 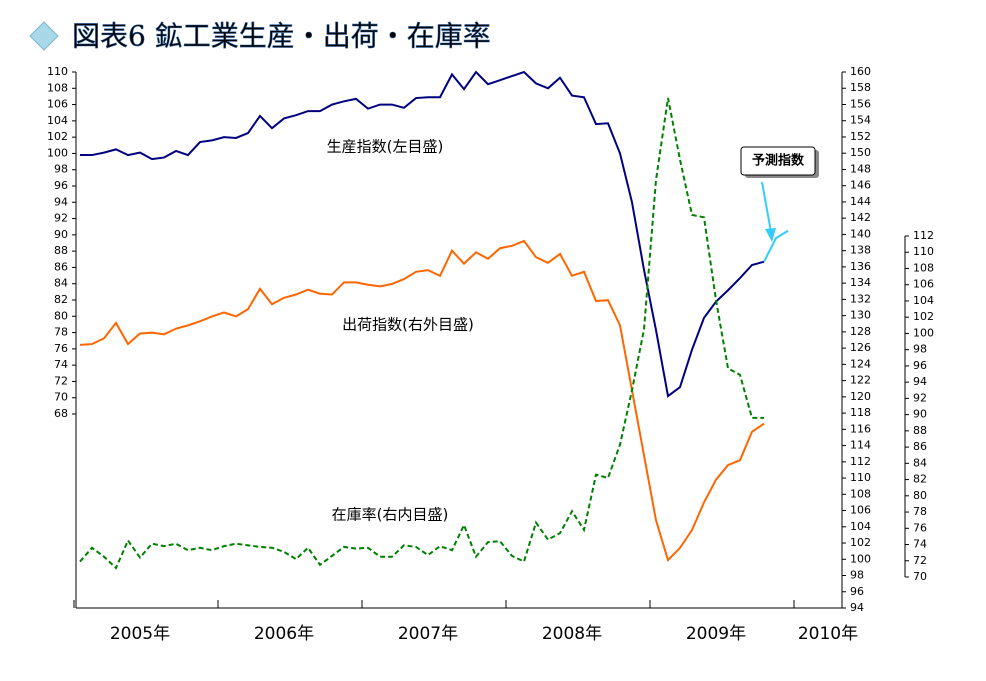 I want to click on tick-label: 128, so click(x=860, y=331).